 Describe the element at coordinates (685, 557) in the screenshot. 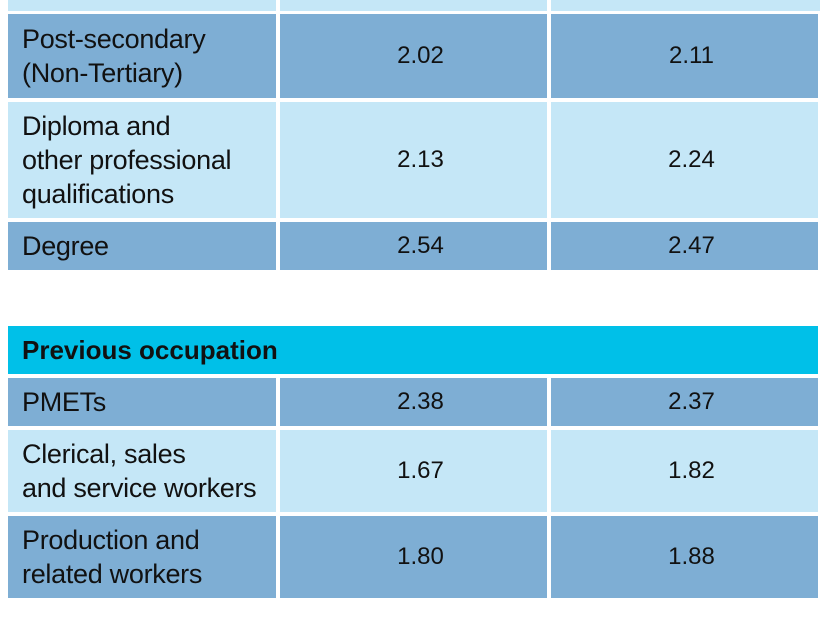

I see `value-cell: 1.88` at that location.